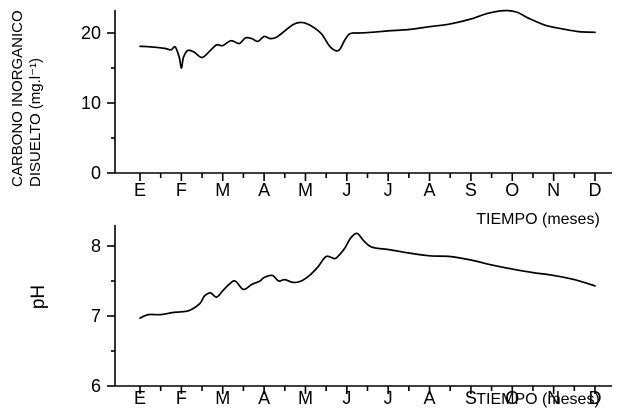 The image size is (618, 412). I want to click on top-x-tick-label-1: F, so click(181, 190).